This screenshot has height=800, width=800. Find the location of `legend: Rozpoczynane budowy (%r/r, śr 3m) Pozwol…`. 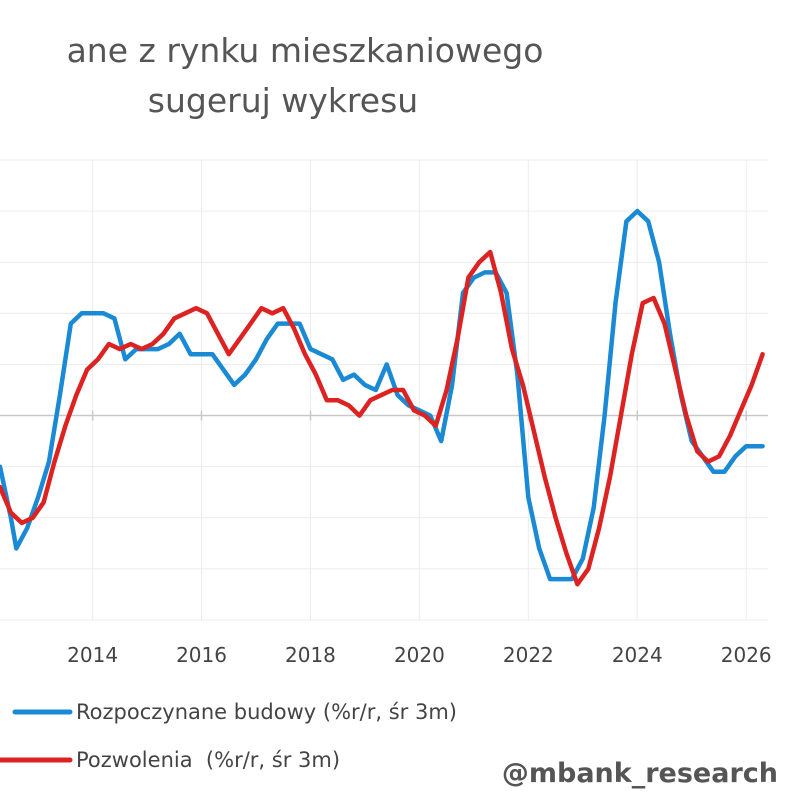

legend: Rozpoczynane budowy (%r/r, śr 3m) Pozwol… is located at coordinates (228, 736).